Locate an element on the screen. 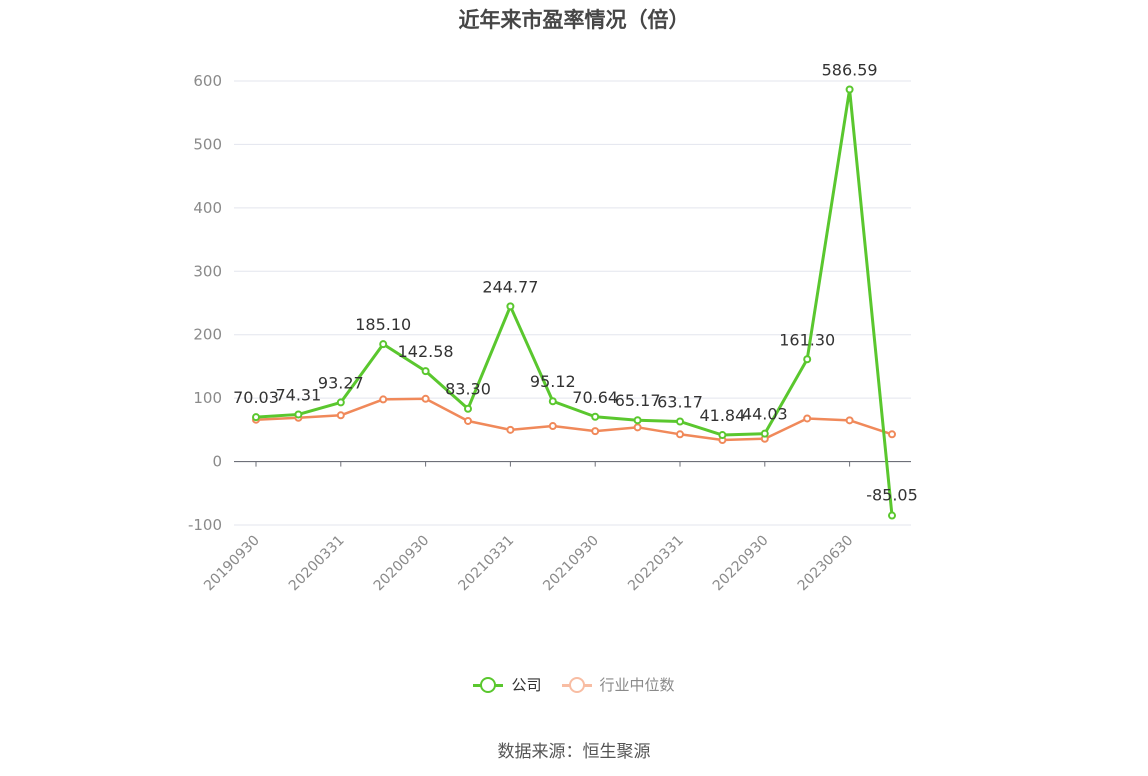 Image resolution: width=1148 pixels, height=776 pixels. y-tick-label: 400 is located at coordinates (207, 208).